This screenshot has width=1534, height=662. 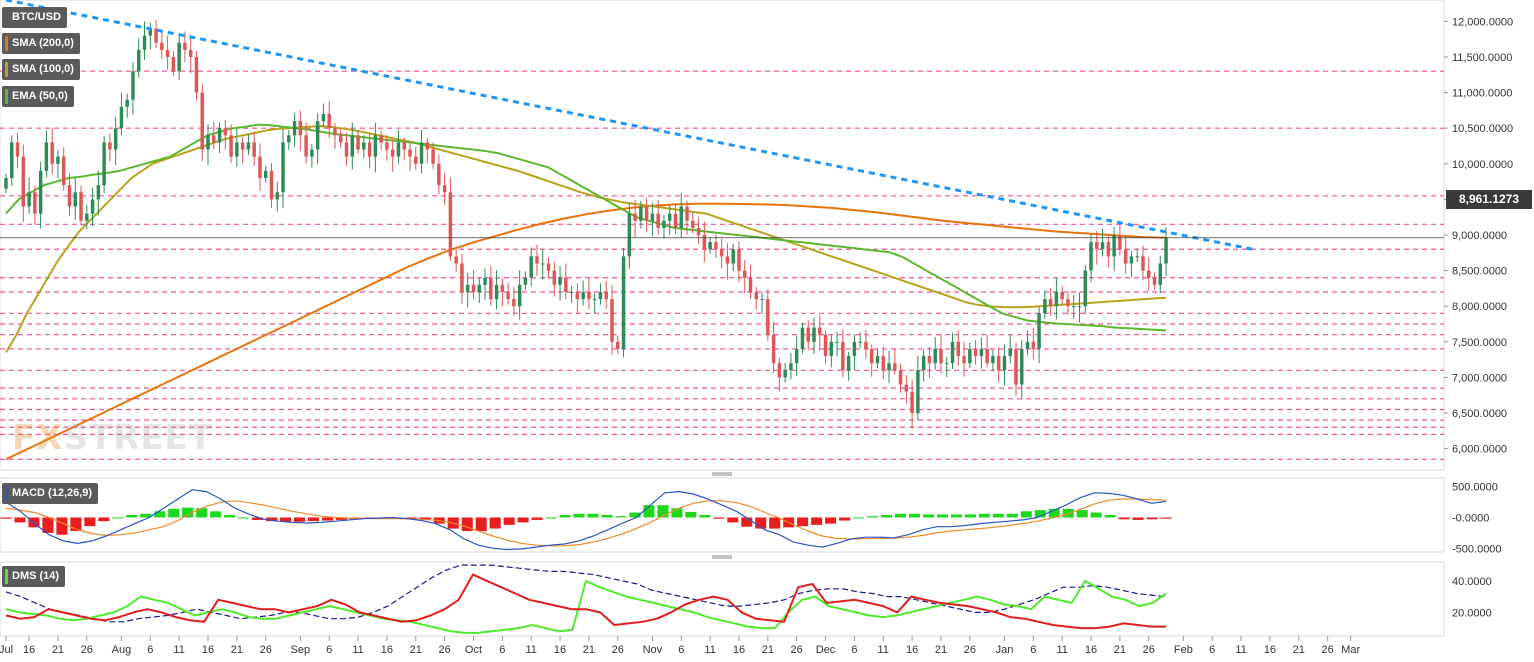 I want to click on dms-label: DMS (14), so click(x=34, y=576).